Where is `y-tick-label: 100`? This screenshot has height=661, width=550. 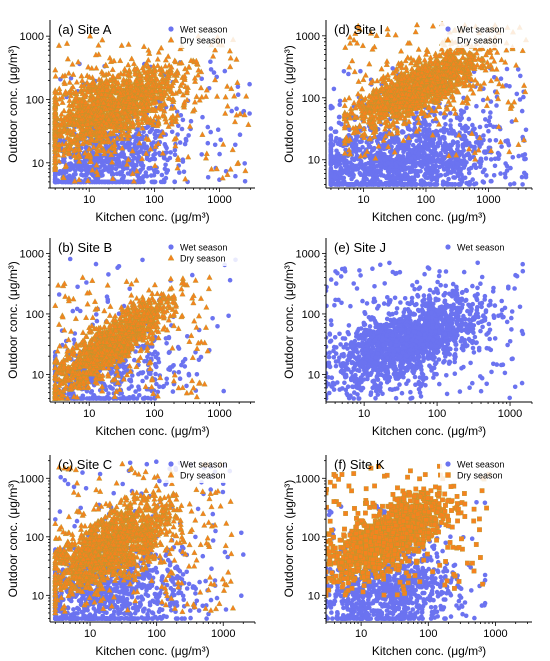
y-tick-label: 100 is located at coordinates (35, 100).